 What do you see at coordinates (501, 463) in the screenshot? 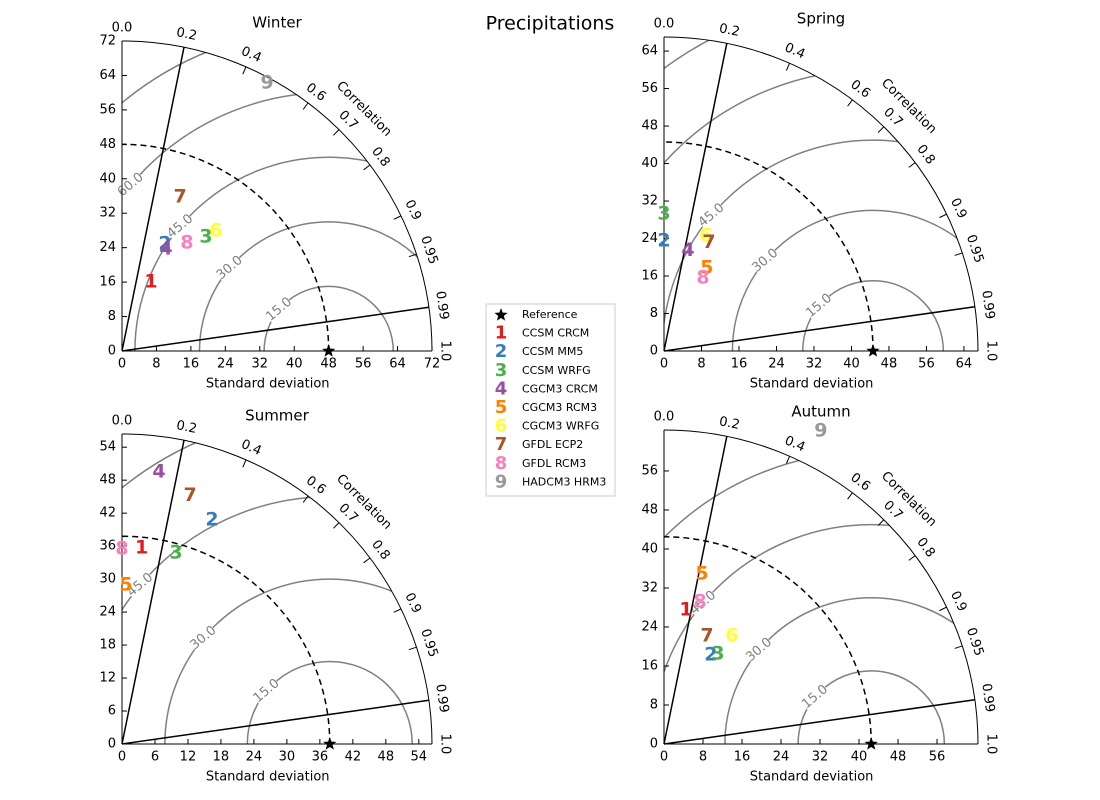
I see `legend-marker: 8` at bounding box center [501, 463].